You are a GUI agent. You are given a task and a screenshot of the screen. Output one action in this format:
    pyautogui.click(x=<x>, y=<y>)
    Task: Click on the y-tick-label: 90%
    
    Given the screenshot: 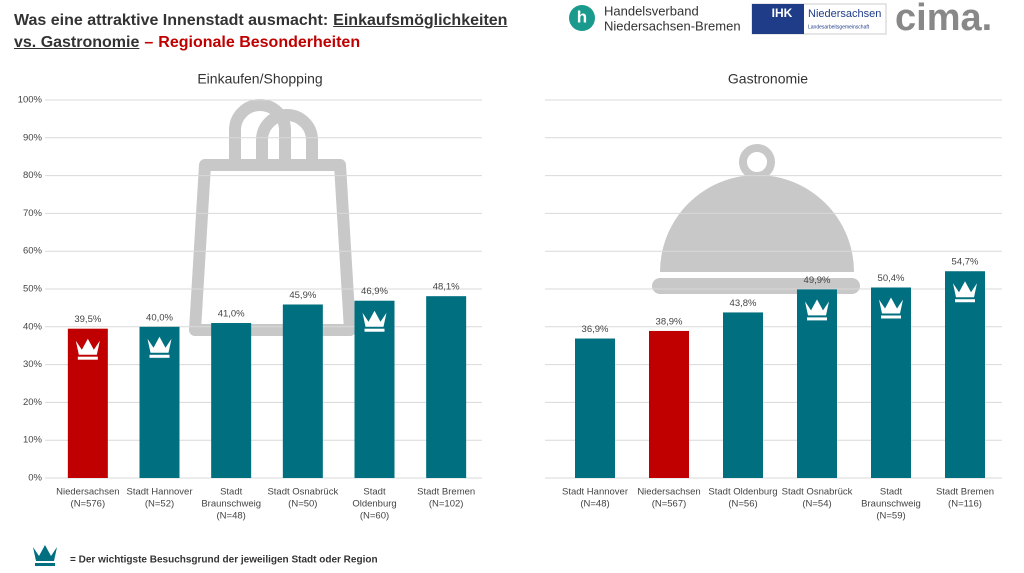 What is the action you would take?
    pyautogui.click(x=33, y=137)
    